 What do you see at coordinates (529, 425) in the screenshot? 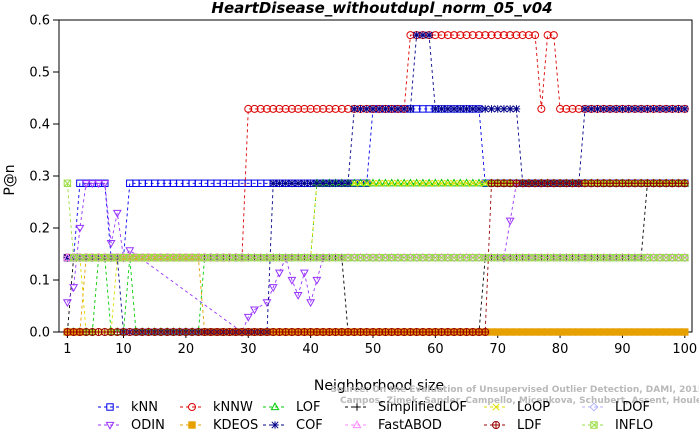
I see `legend-label: LDF` at bounding box center [529, 425].